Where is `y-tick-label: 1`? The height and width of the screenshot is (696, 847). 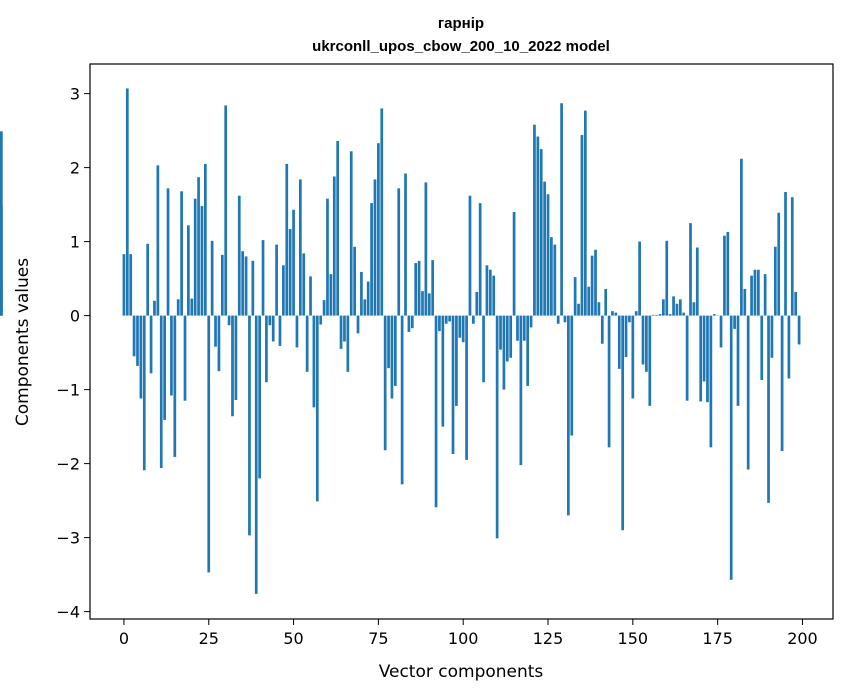
y-tick-label: 1 is located at coordinates (75, 242).